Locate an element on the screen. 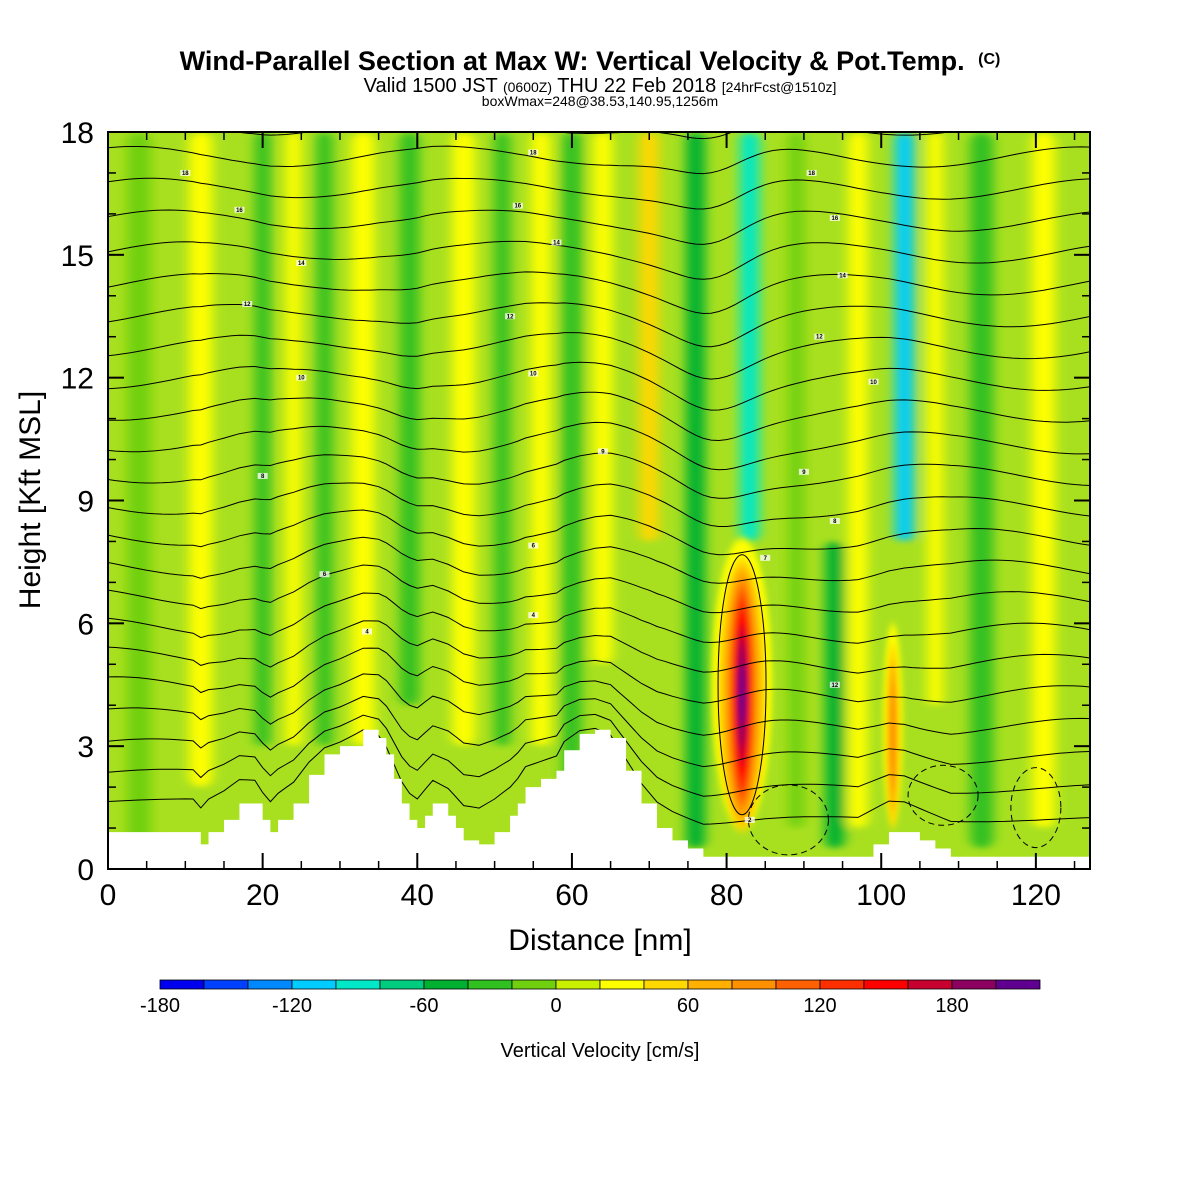 This screenshot has height=1200, width=1200. isentrope-label: 2 is located at coordinates (749, 820).